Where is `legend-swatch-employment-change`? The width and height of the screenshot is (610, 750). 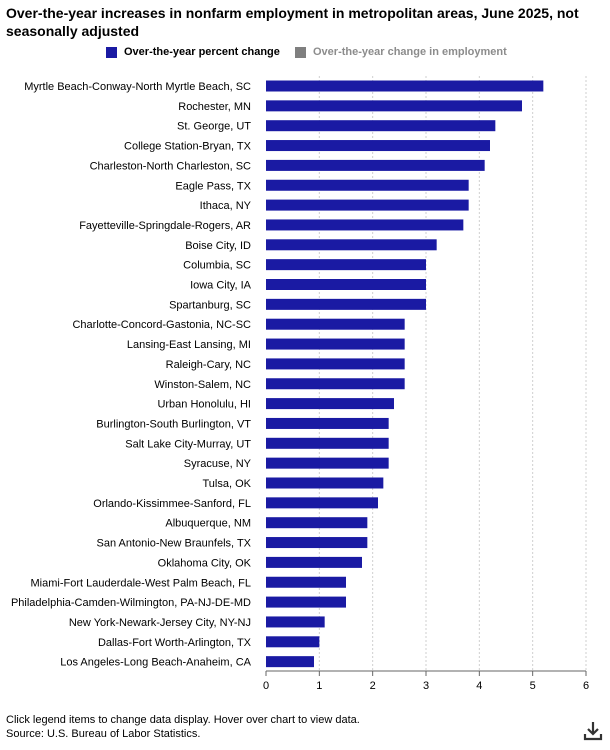
legend-swatch-employment-change is located at coordinates (300, 52).